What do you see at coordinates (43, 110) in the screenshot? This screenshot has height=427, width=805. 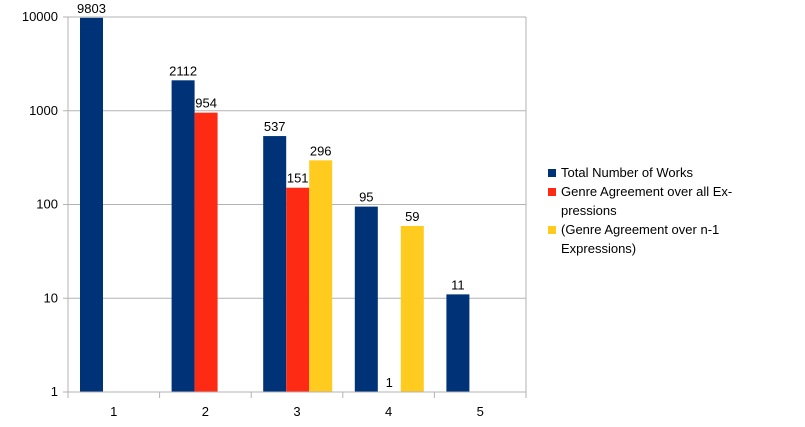 I see `y-tick-label: 1000` at bounding box center [43, 110].